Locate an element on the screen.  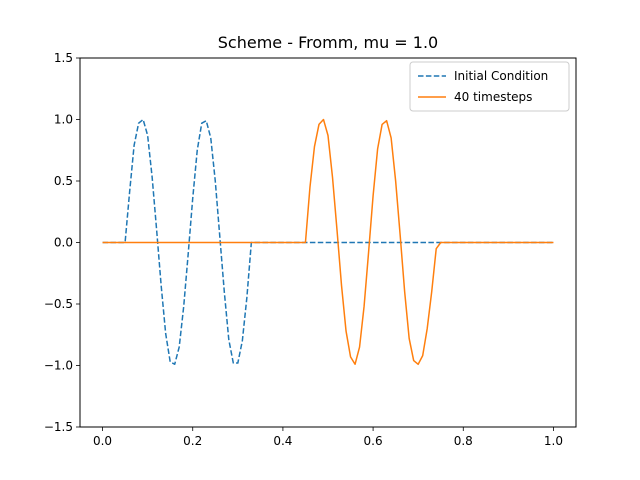
legend-label-2: 40 timesteps is located at coordinates (493, 97).